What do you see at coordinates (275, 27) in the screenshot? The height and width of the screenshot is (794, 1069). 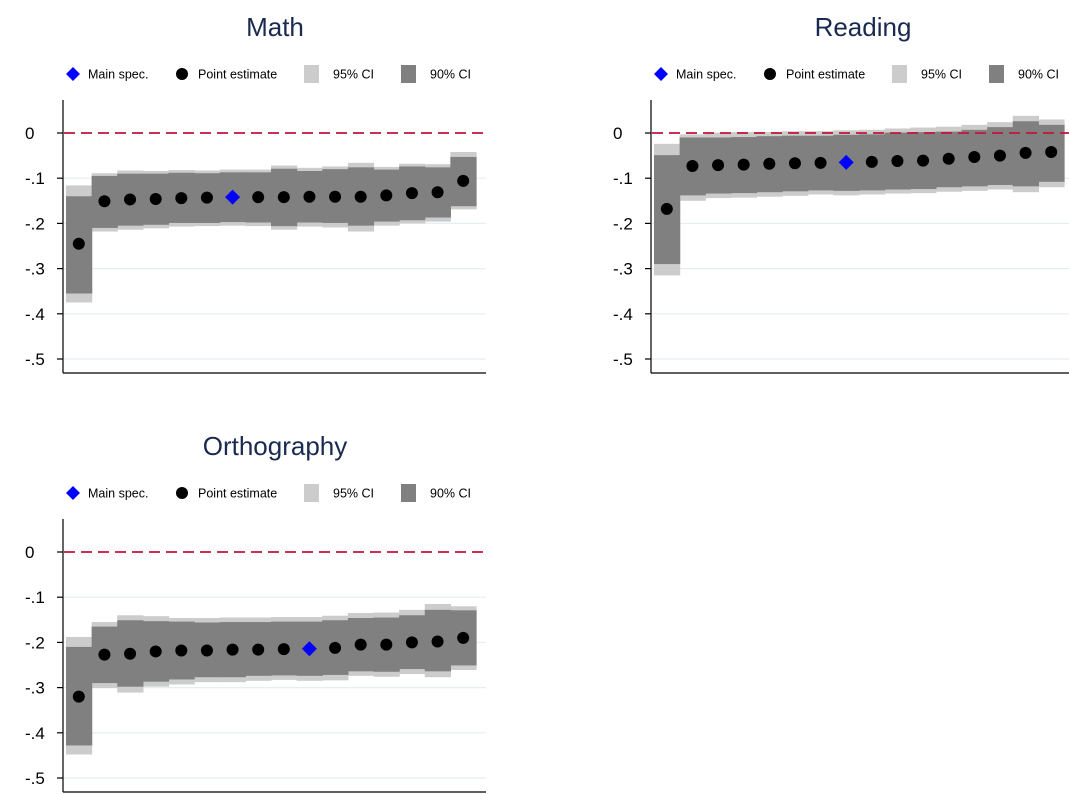 I see `panel-title: Math` at bounding box center [275, 27].